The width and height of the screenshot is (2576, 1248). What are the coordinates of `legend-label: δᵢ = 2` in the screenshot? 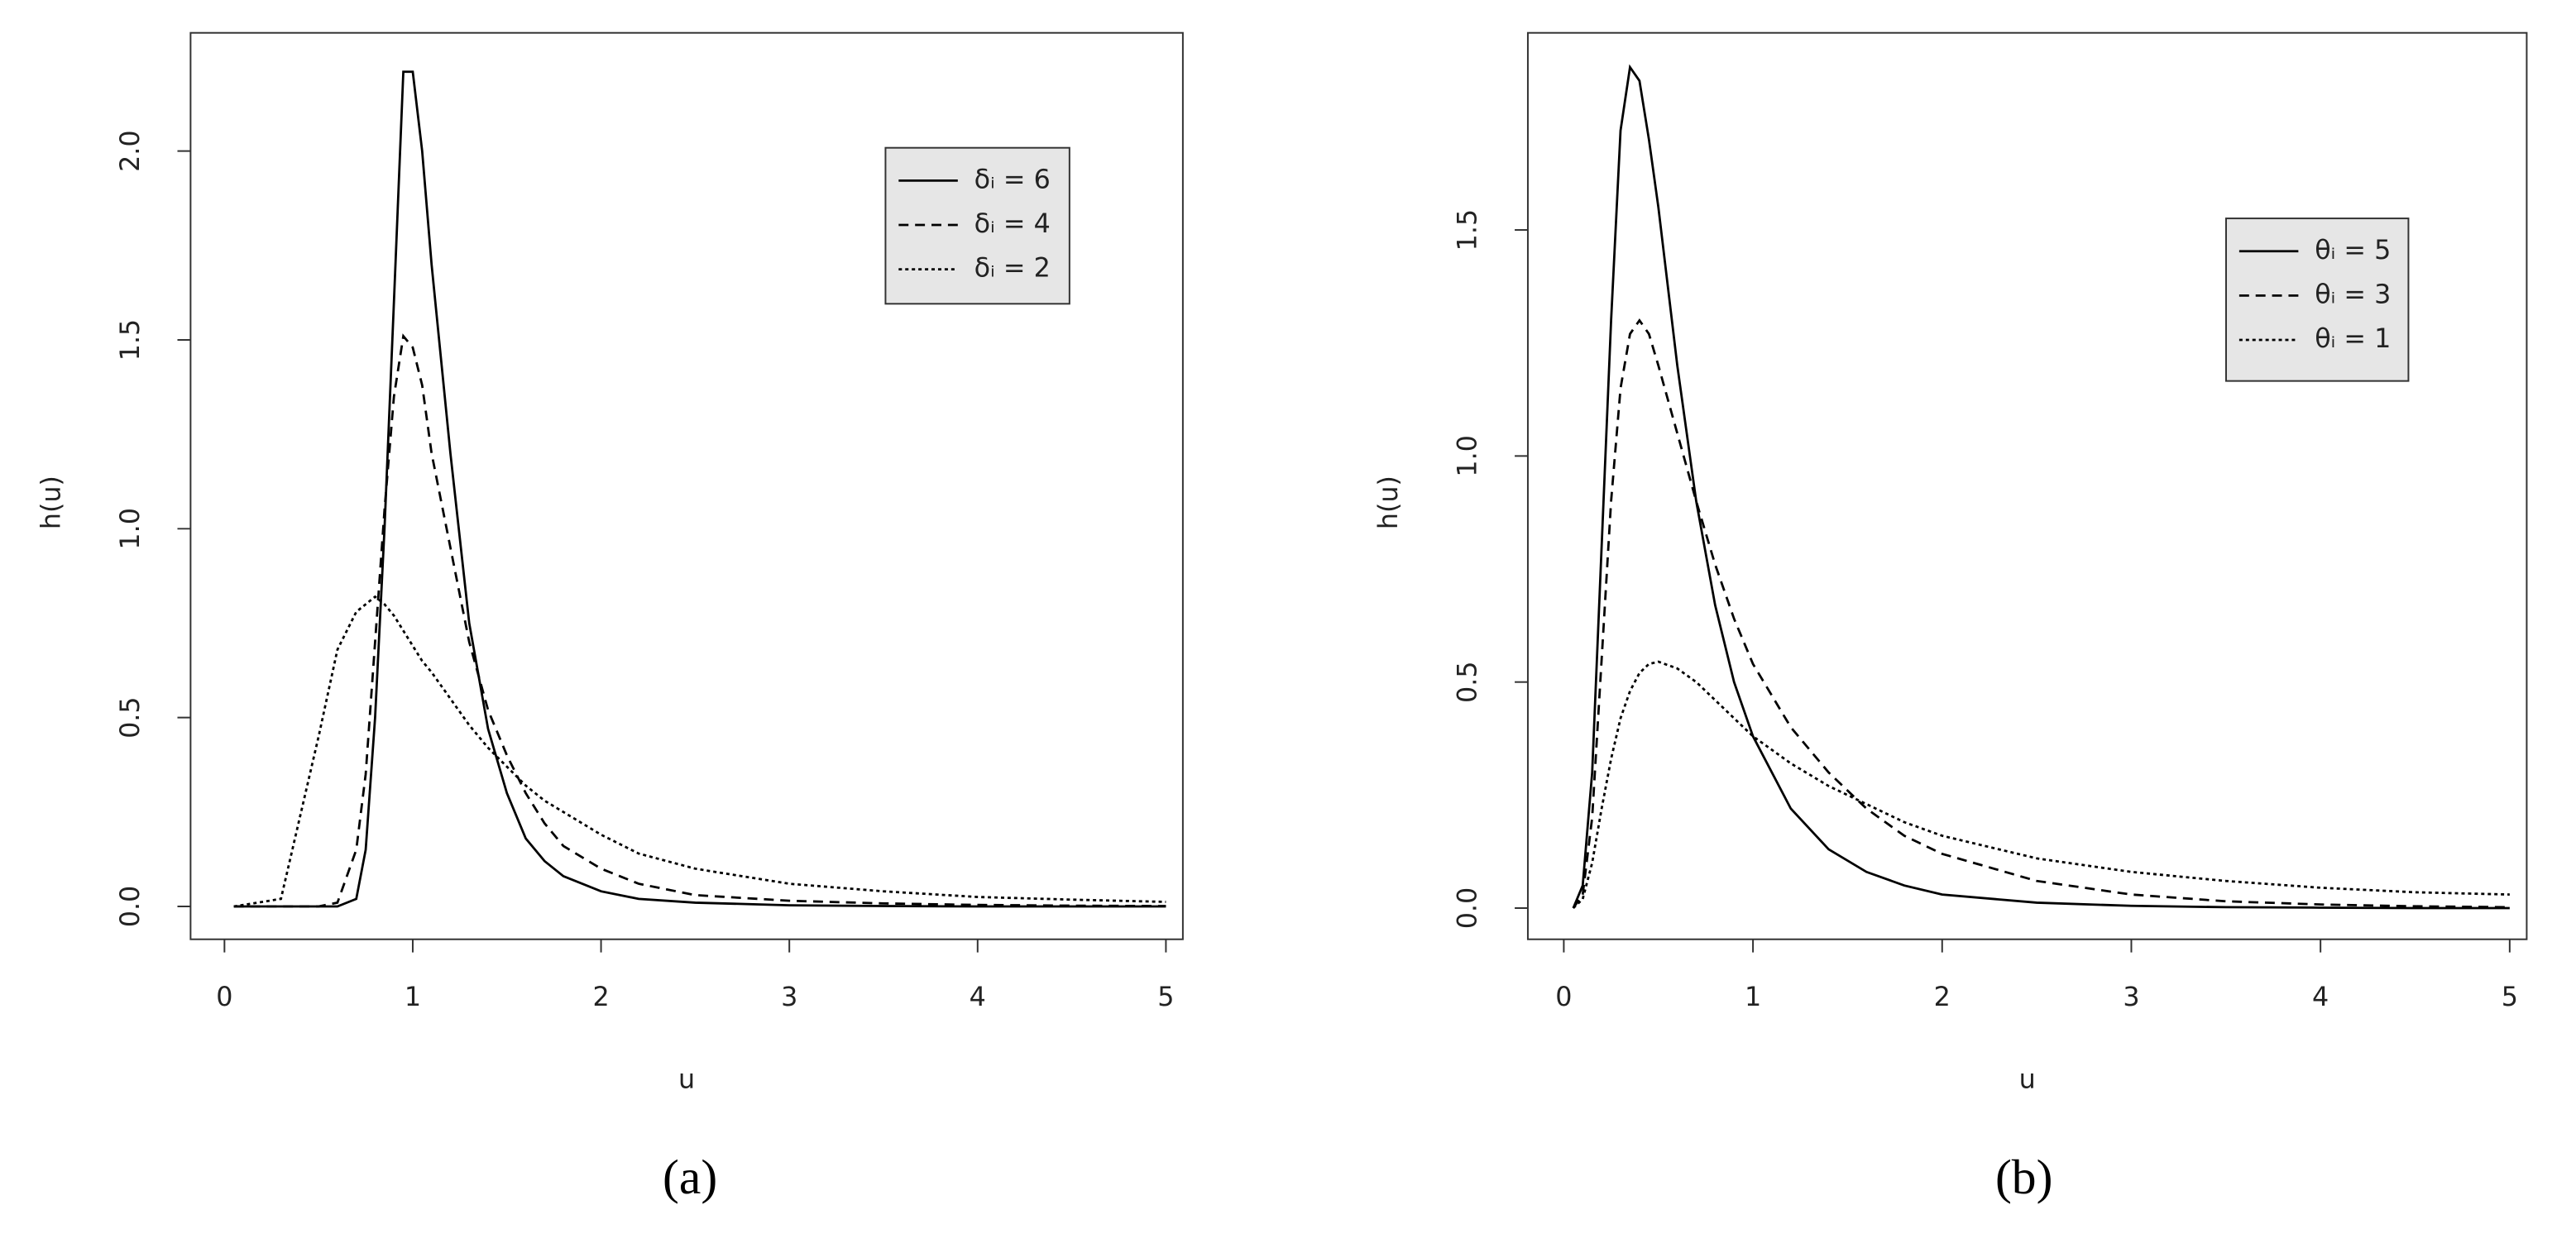 It's located at (1012, 269).